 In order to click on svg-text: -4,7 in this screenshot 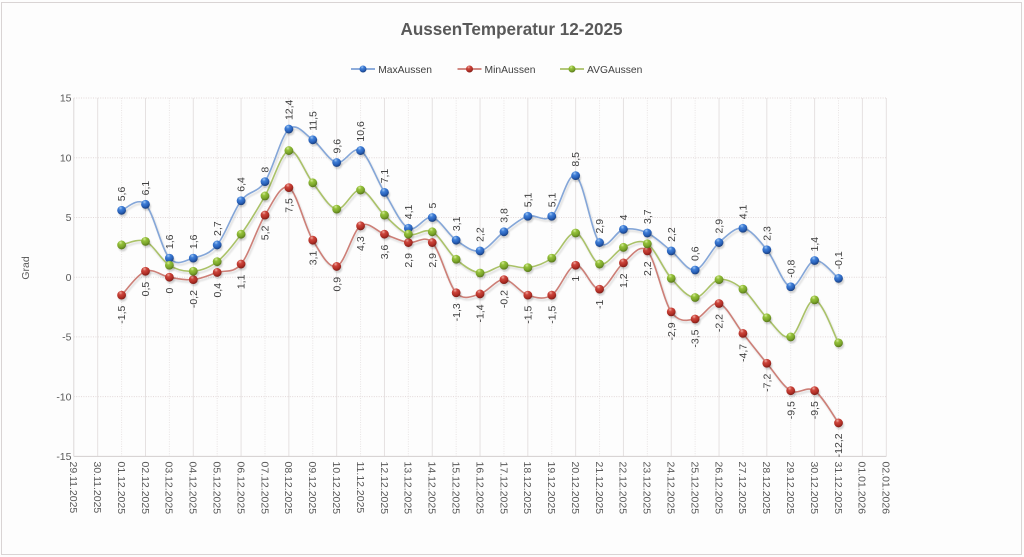, I will do `click(744, 353)`.